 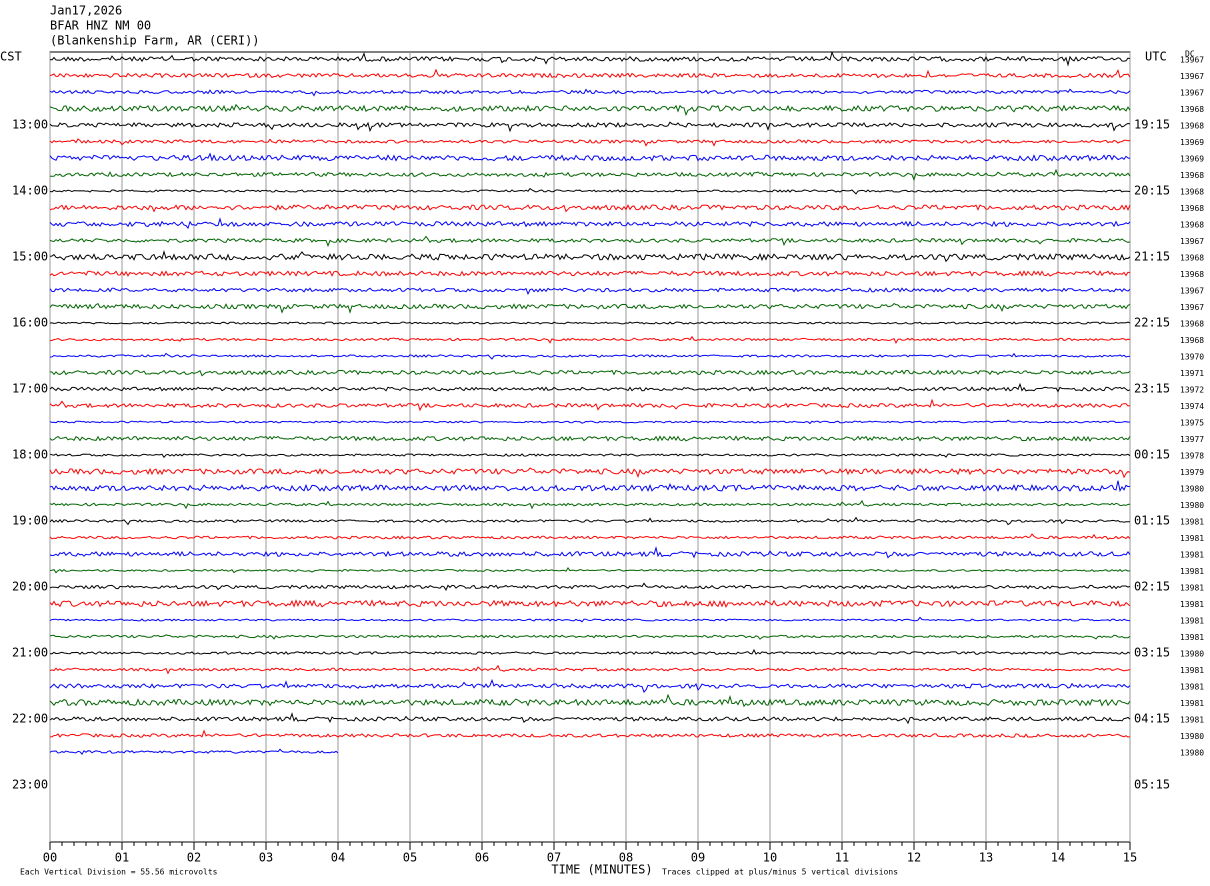 I want to click on dc-offset: 13971, so click(x=1192, y=373).